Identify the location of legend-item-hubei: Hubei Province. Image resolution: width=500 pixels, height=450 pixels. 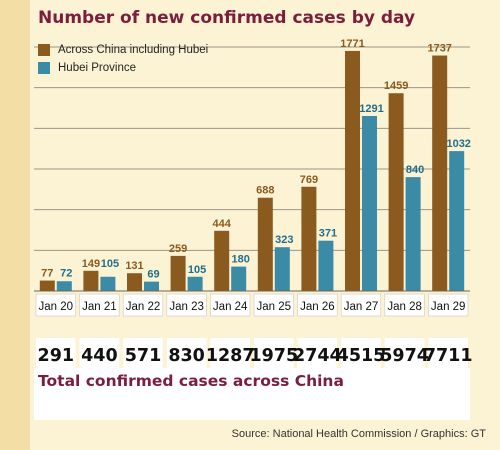
(123, 68).